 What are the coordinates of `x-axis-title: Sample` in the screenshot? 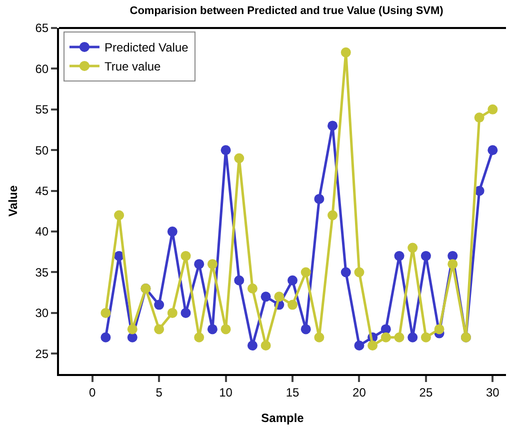 It's located at (282, 417).